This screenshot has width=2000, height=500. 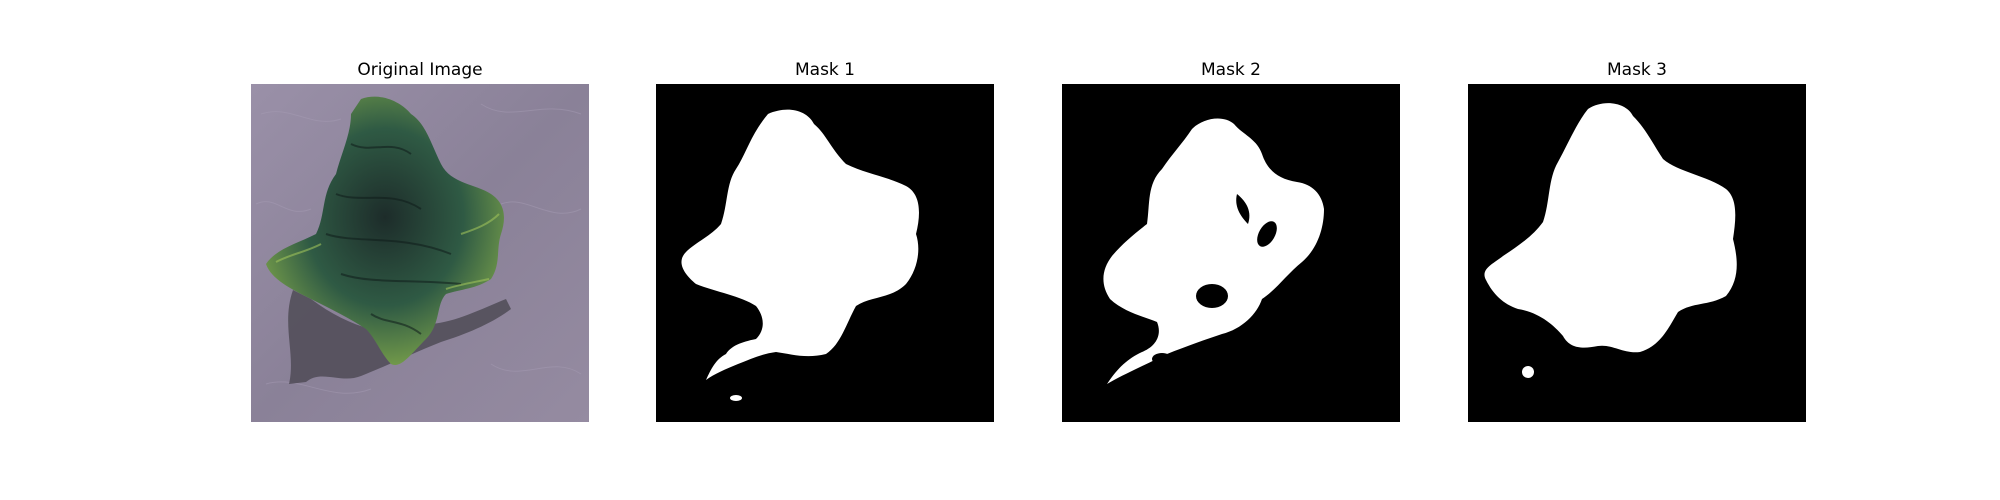 I want to click on leaf-highlights, so click(x=387, y=251).